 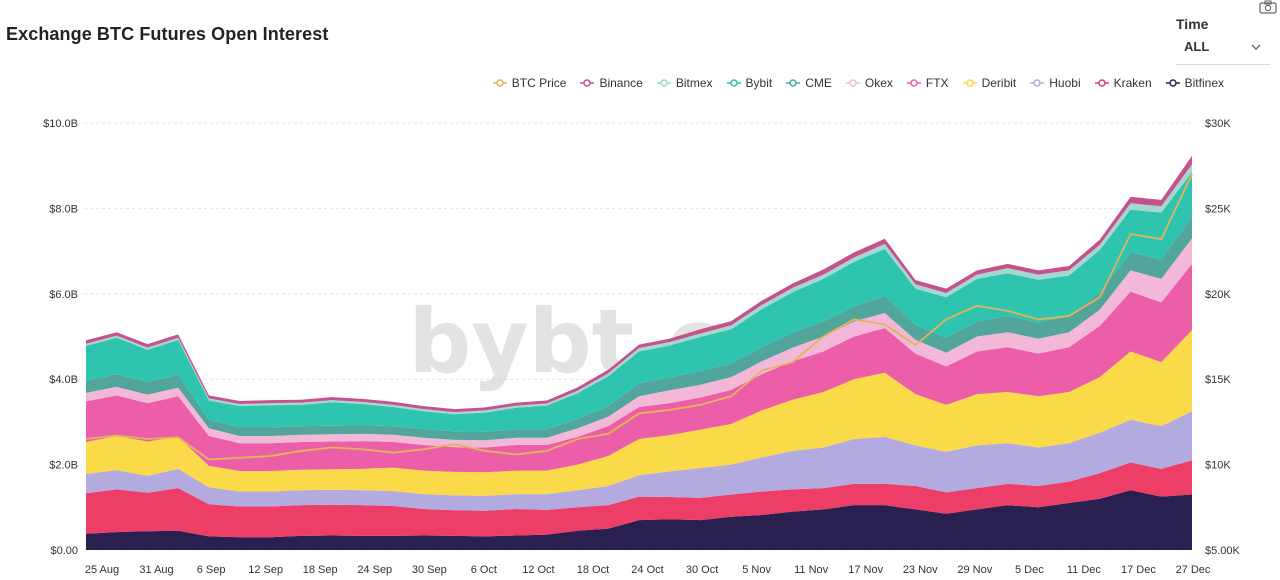 I want to click on x-tick-label: 24 Sep, so click(x=374, y=570).